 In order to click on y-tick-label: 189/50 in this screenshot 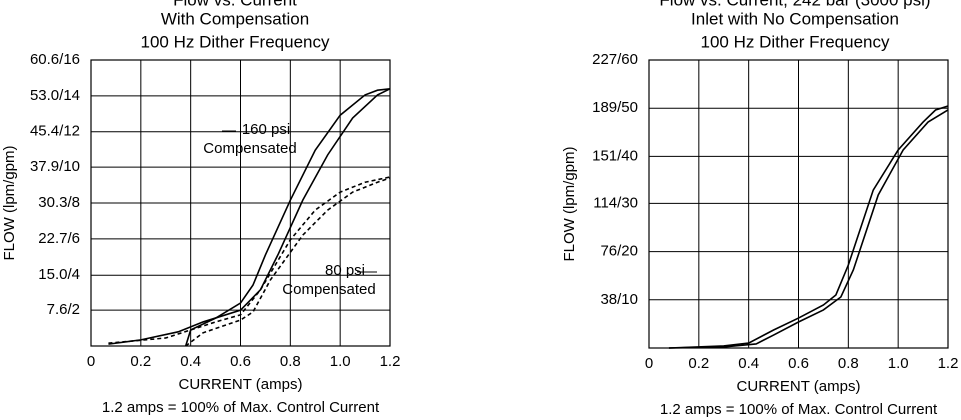, I will do `click(615, 107)`.